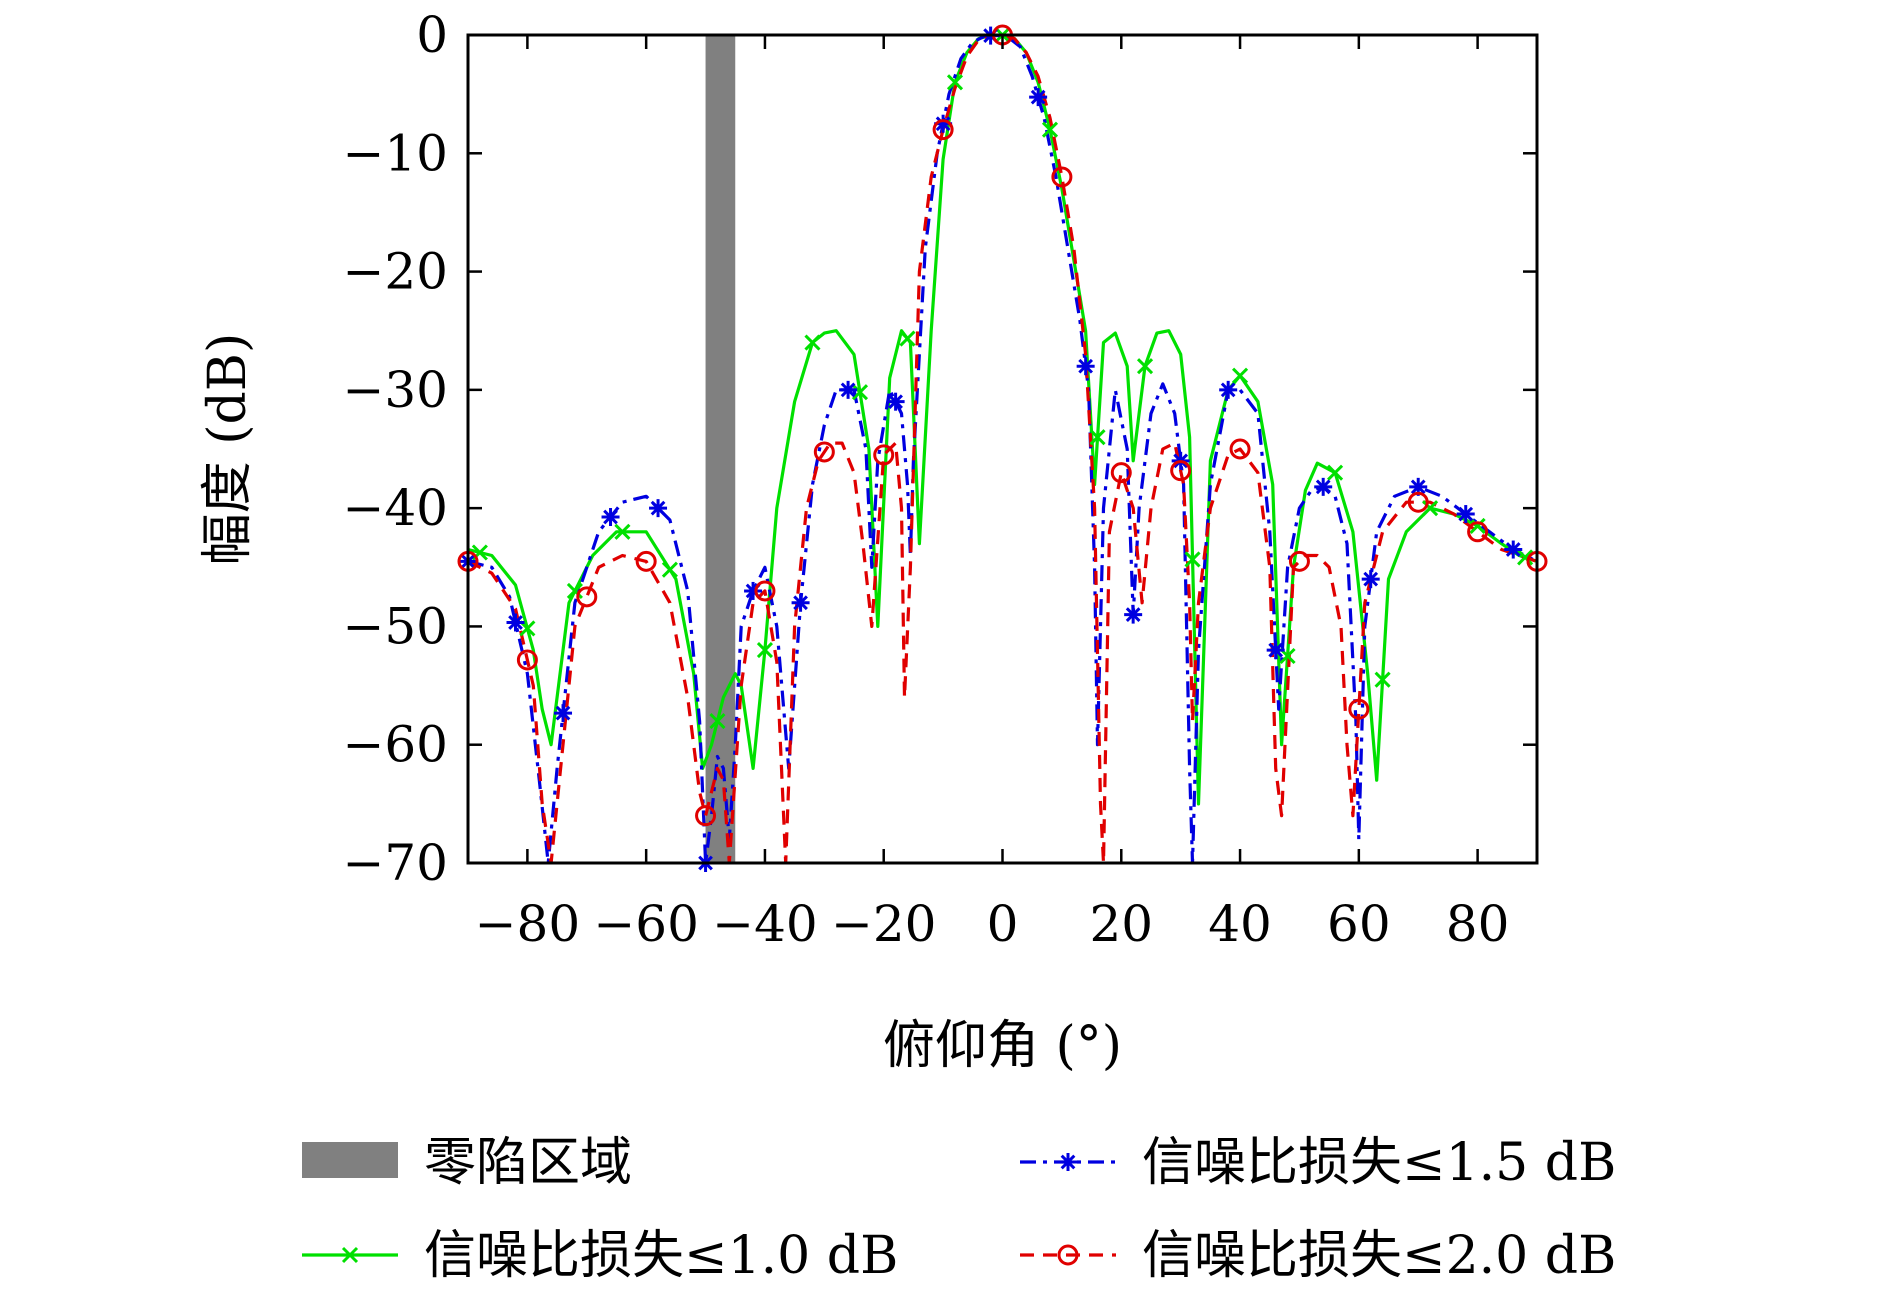 The height and width of the screenshot is (1293, 1890). I want to click on x-tick-label: 80, so click(1478, 924).